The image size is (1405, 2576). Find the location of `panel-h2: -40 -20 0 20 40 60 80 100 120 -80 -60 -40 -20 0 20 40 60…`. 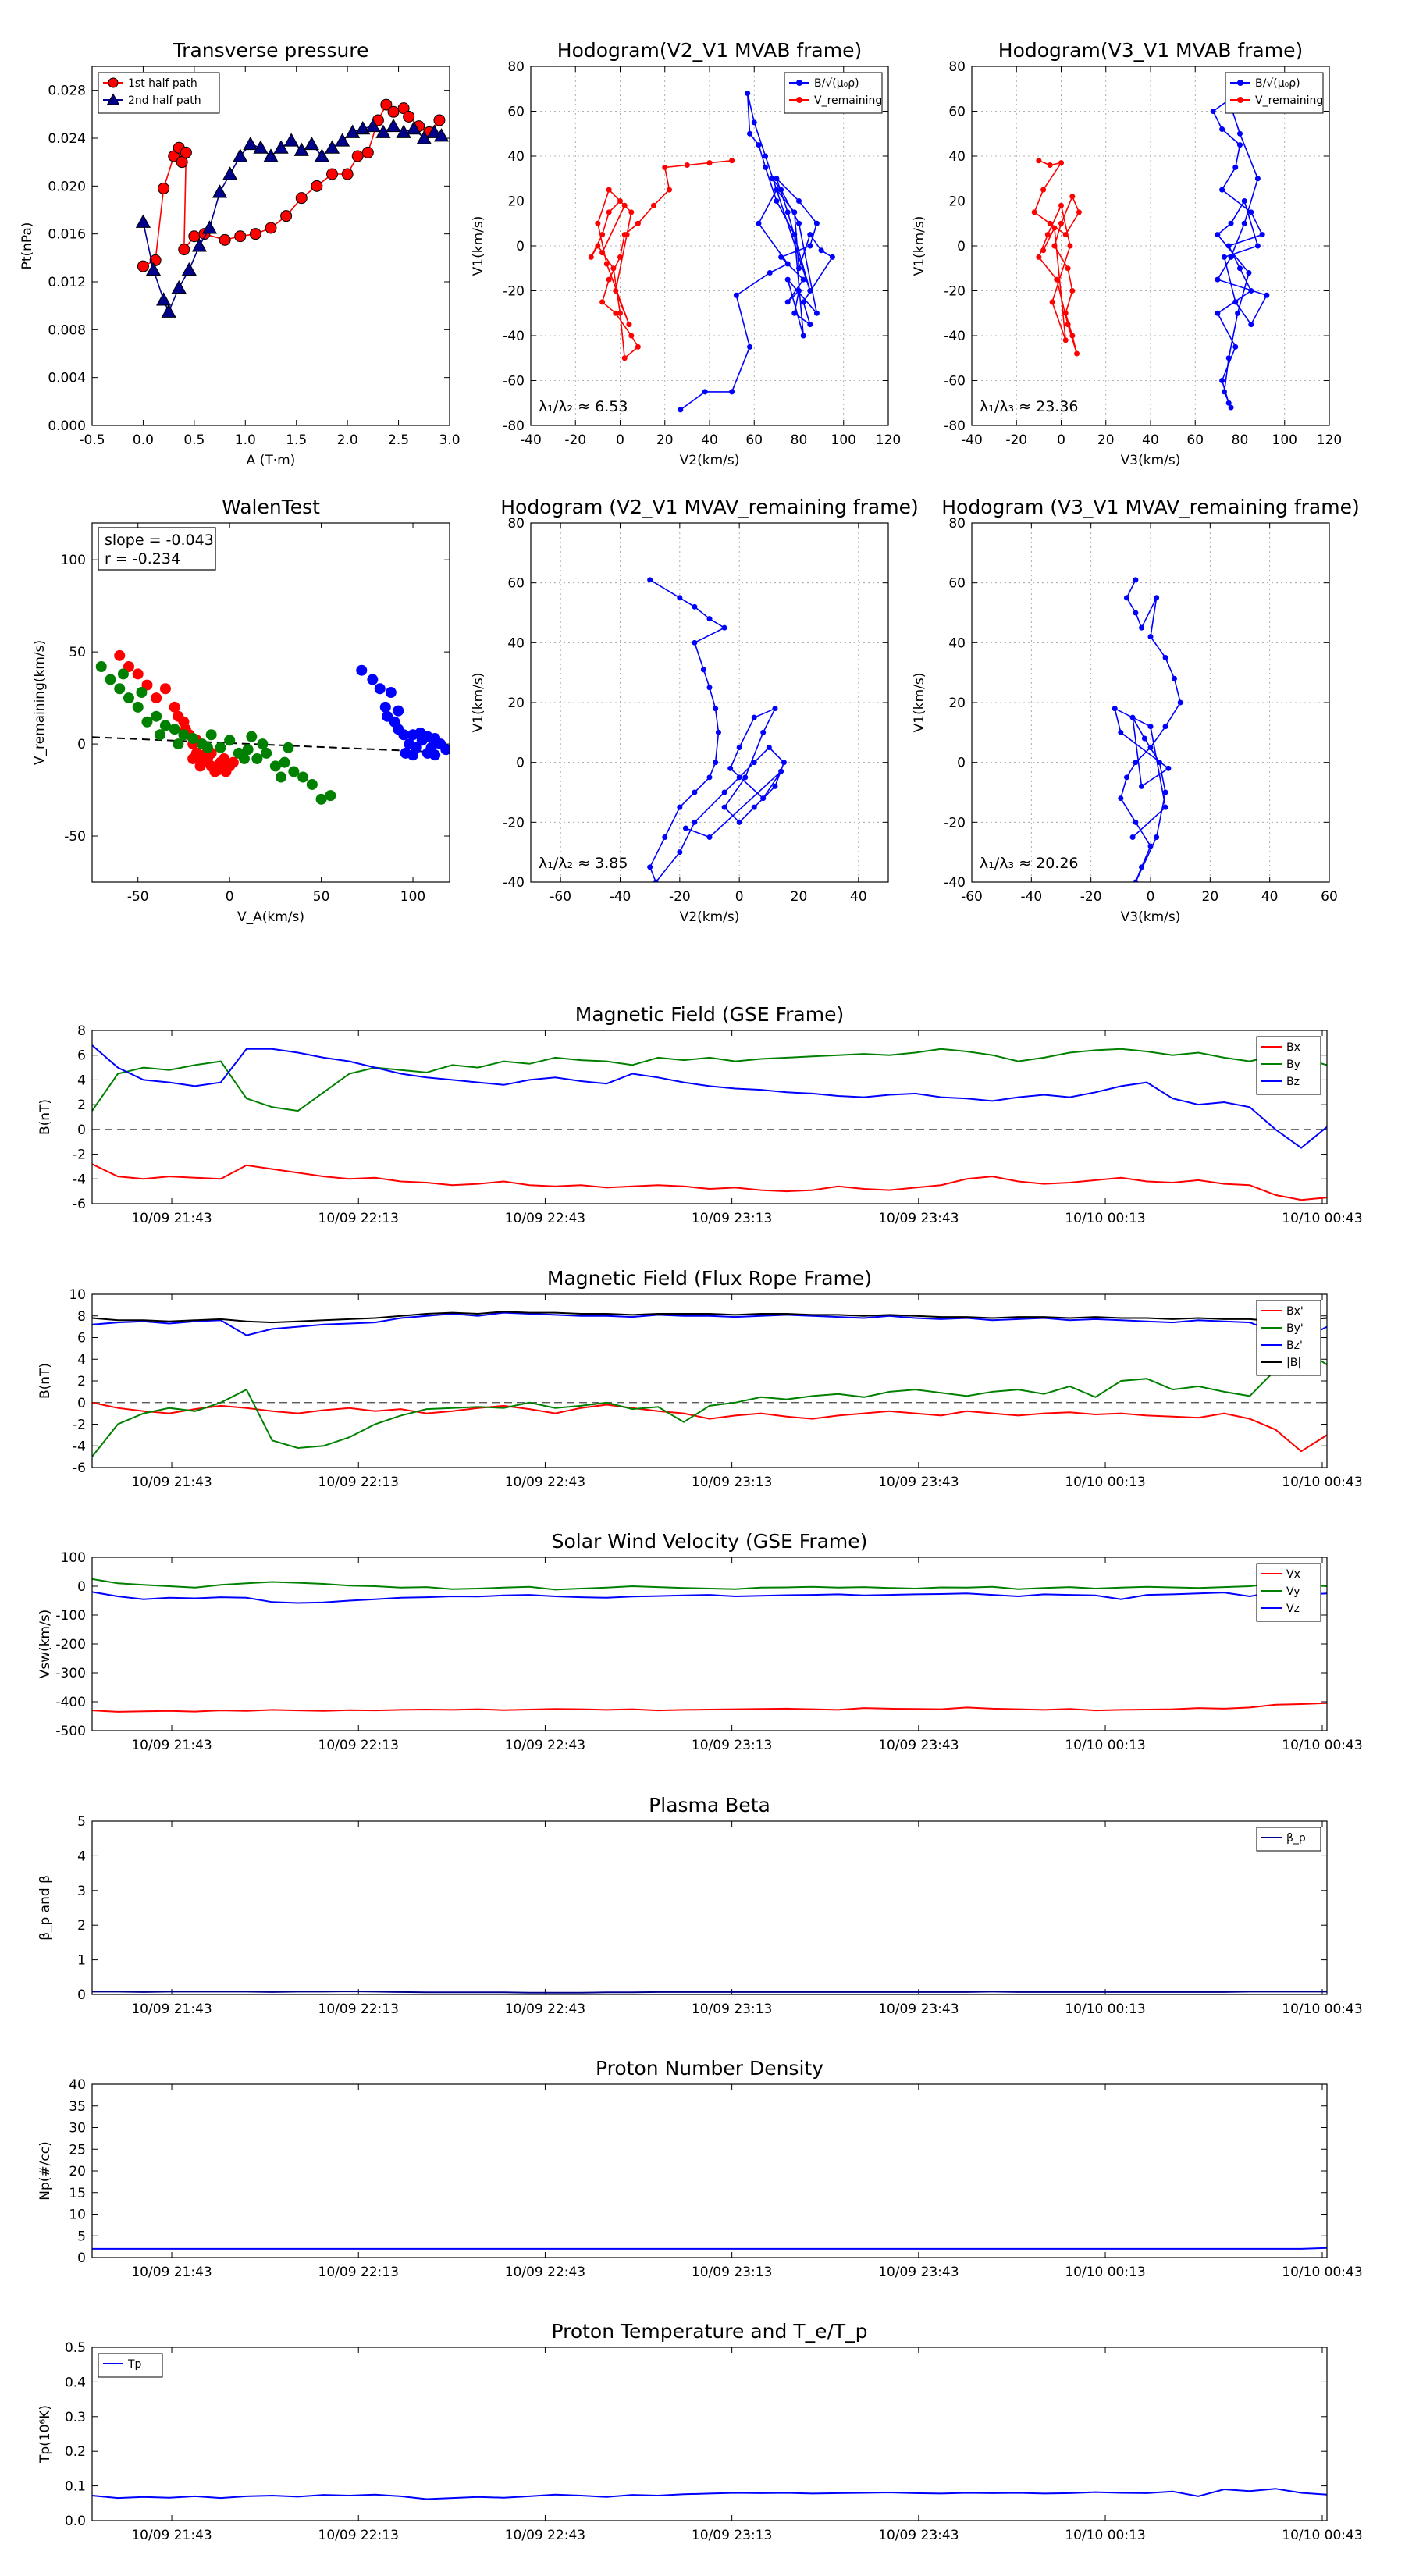

panel-h2: -40 -20 0 20 40 60 80 100 120 -80 -60 -40 -20 0 20 40 60… is located at coordinates (1127, 253).